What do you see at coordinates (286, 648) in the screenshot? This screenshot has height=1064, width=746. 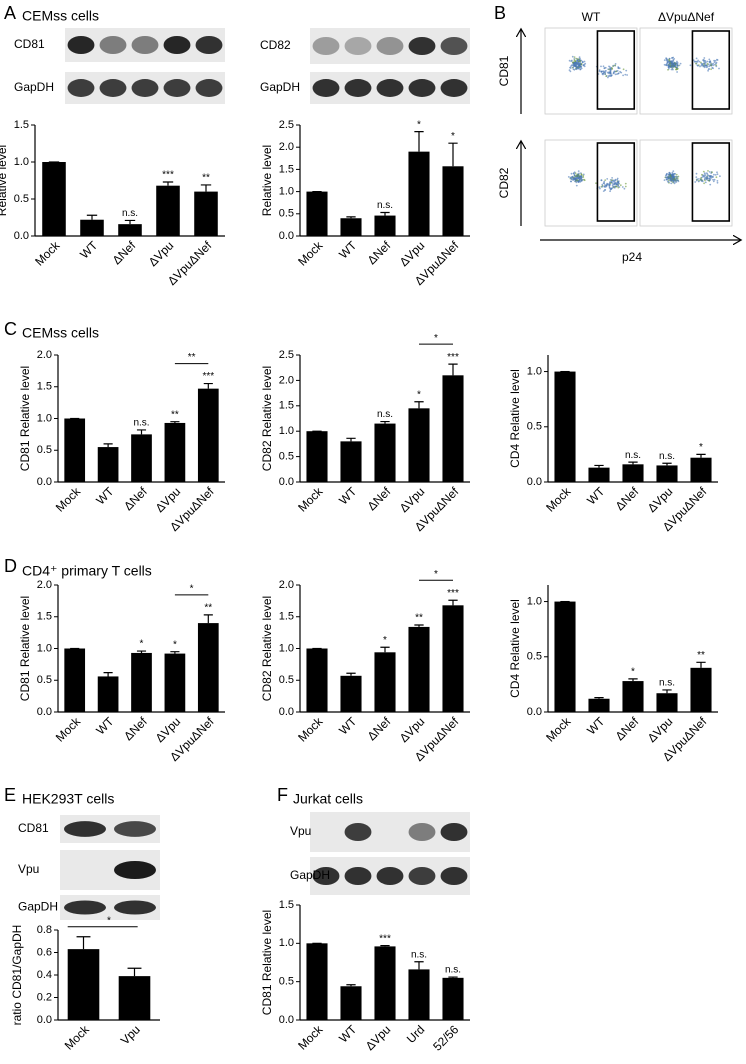 I see `y-tick-label: 1.0` at bounding box center [286, 648].